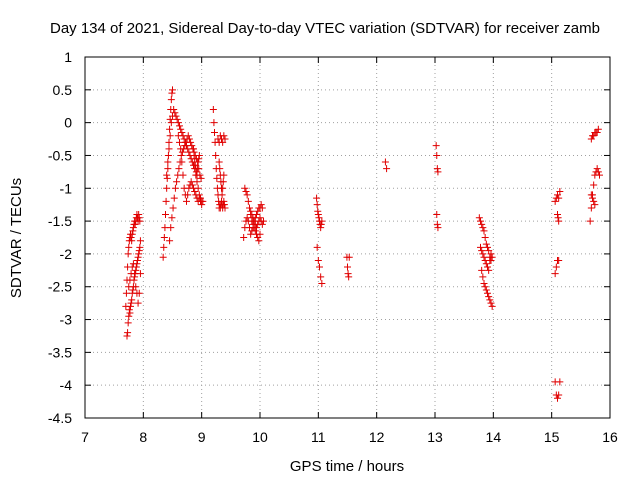  I want to click on series-arc-7.7-a, so click(133, 260).